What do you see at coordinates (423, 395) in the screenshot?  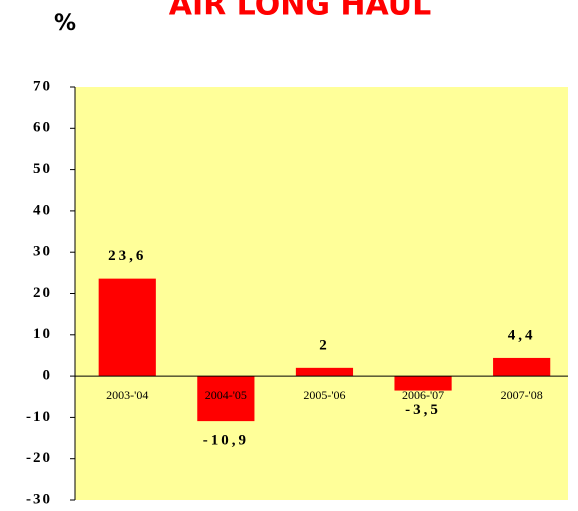 I see `x-tick-label: 2006-'07` at bounding box center [423, 395].